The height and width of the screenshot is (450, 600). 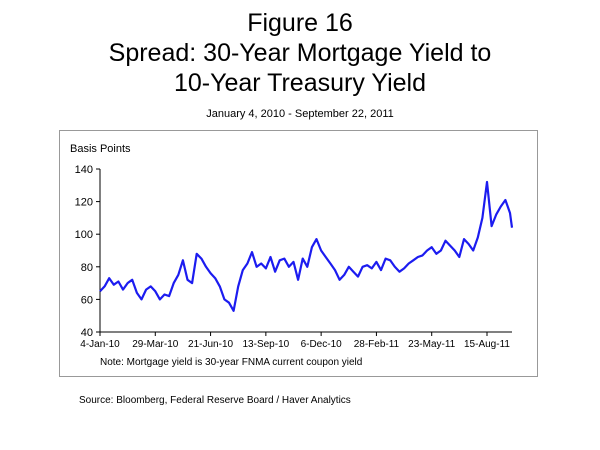 What do you see at coordinates (266, 344) in the screenshot?
I see `x-tick-label: 13-Sep-10` at bounding box center [266, 344].